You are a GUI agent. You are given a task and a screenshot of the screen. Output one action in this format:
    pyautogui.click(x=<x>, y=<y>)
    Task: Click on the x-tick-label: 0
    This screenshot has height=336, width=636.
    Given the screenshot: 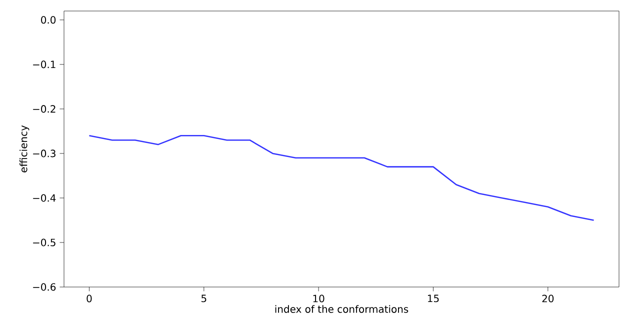 What is the action you would take?
    pyautogui.click(x=89, y=298)
    